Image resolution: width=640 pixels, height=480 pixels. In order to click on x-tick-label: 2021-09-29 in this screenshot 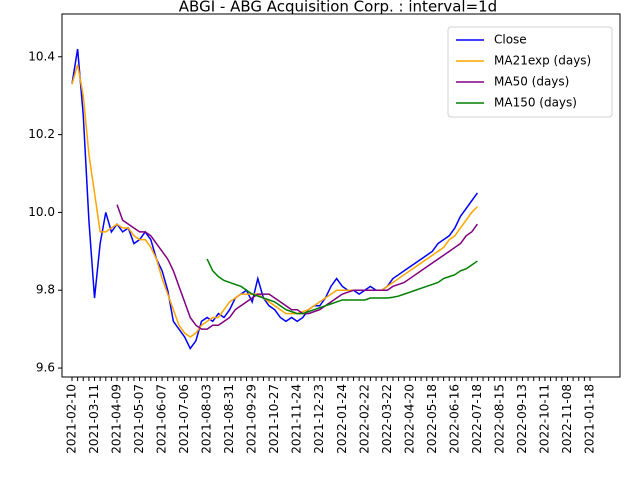, I will do `click(252, 419)`.